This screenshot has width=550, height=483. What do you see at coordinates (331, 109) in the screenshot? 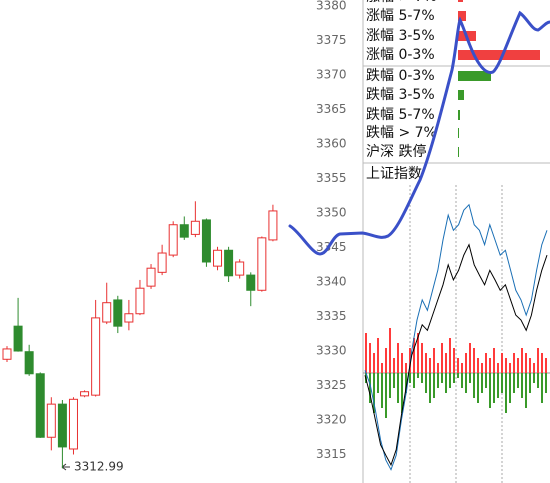
I see `y-tick-label: 3365` at bounding box center [331, 109].